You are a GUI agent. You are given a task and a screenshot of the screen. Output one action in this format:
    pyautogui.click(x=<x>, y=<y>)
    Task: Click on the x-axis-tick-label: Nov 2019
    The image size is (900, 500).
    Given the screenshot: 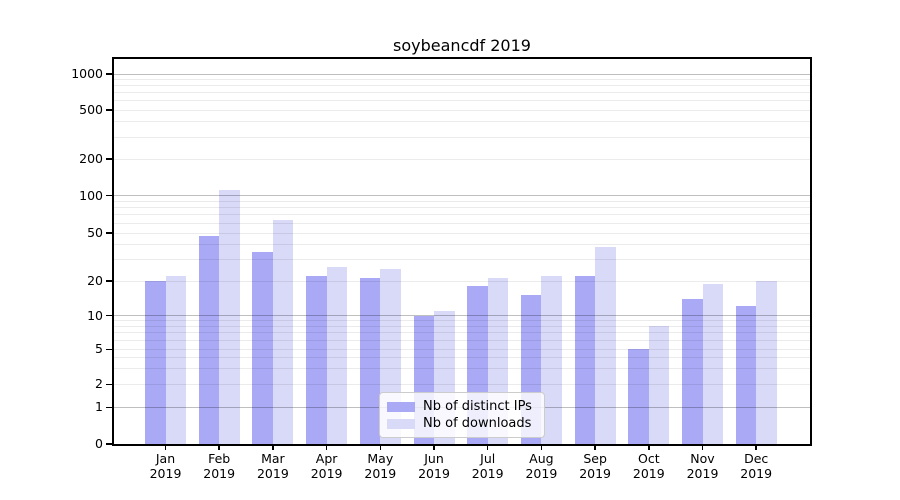 What is the action you would take?
    pyautogui.click(x=702, y=466)
    